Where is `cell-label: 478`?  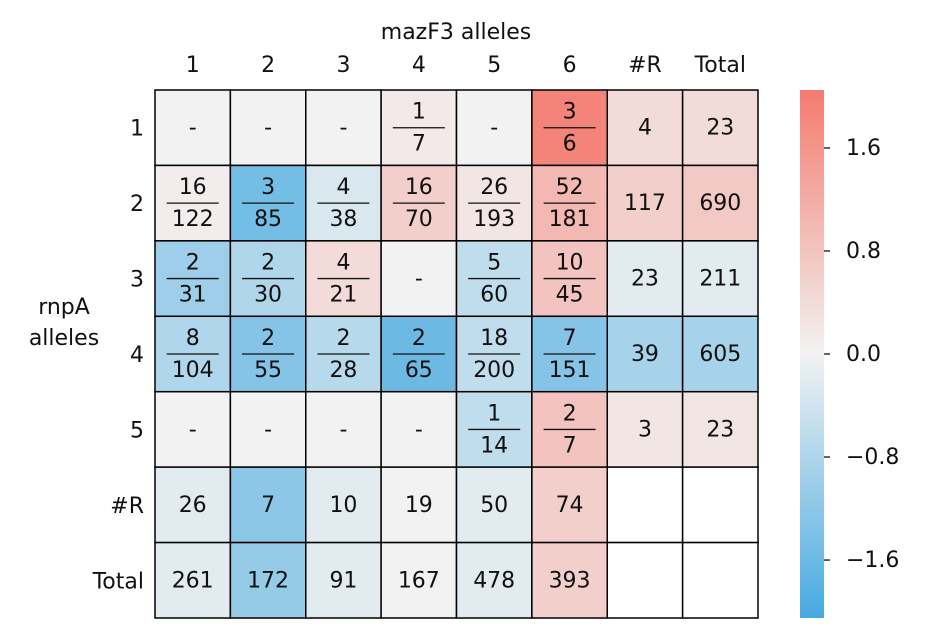 cell-label: 478 is located at coordinates (494, 580).